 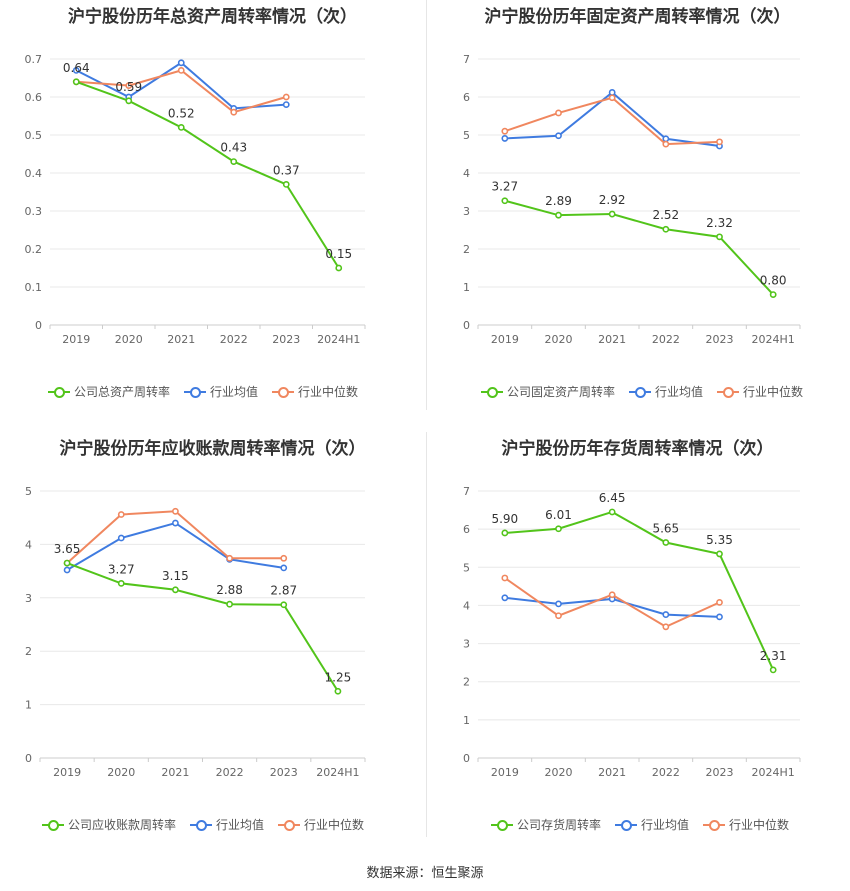 I want to click on legend-item-company: 公司总资产周转率, so click(x=109, y=391).